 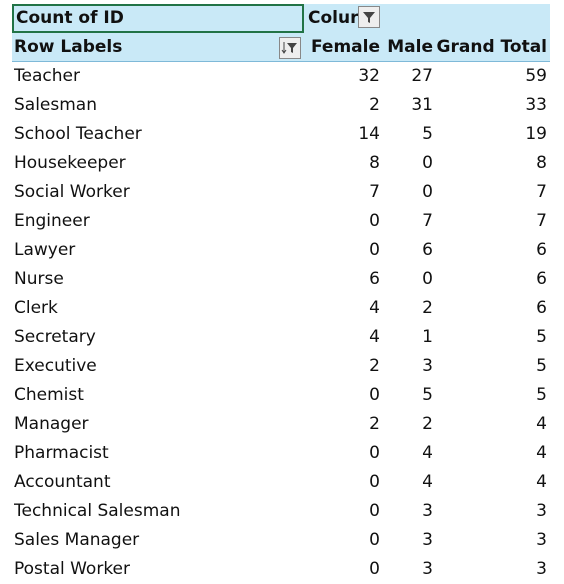 I want to click on value-cell: 59, so click(x=536, y=76).